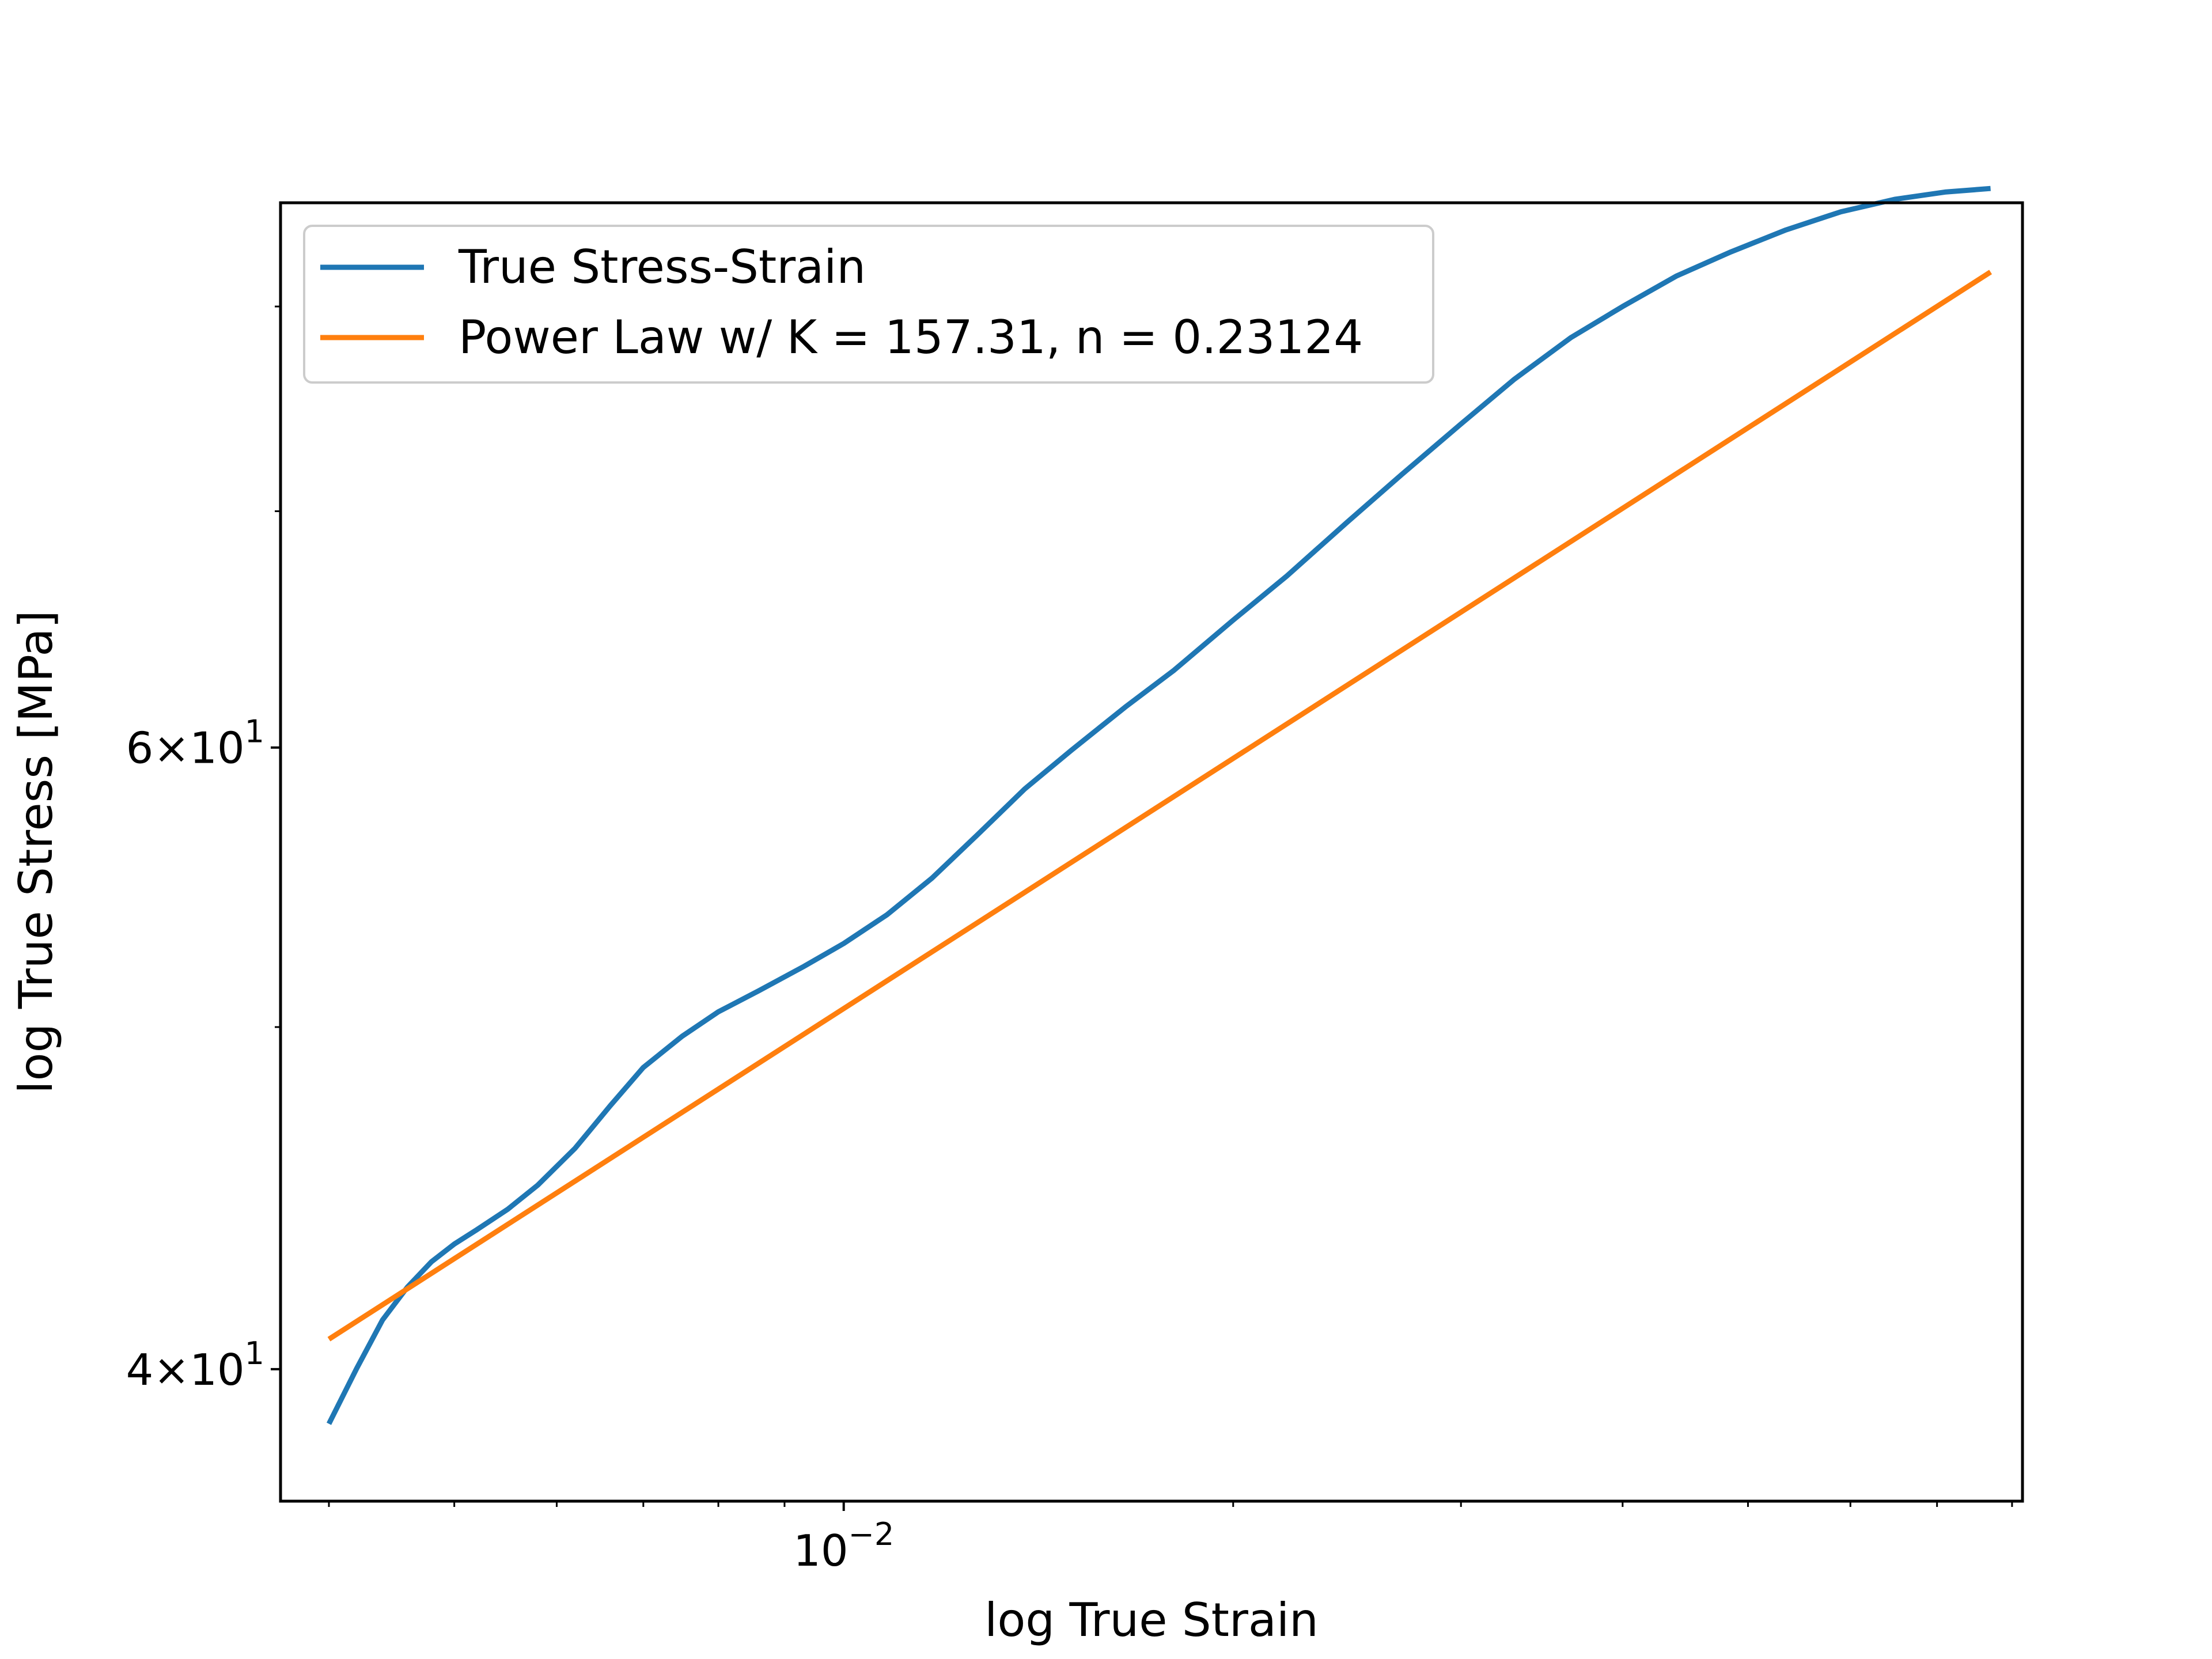  I want to click on y-tick-label: 4×10¹, so click(195, 1365).